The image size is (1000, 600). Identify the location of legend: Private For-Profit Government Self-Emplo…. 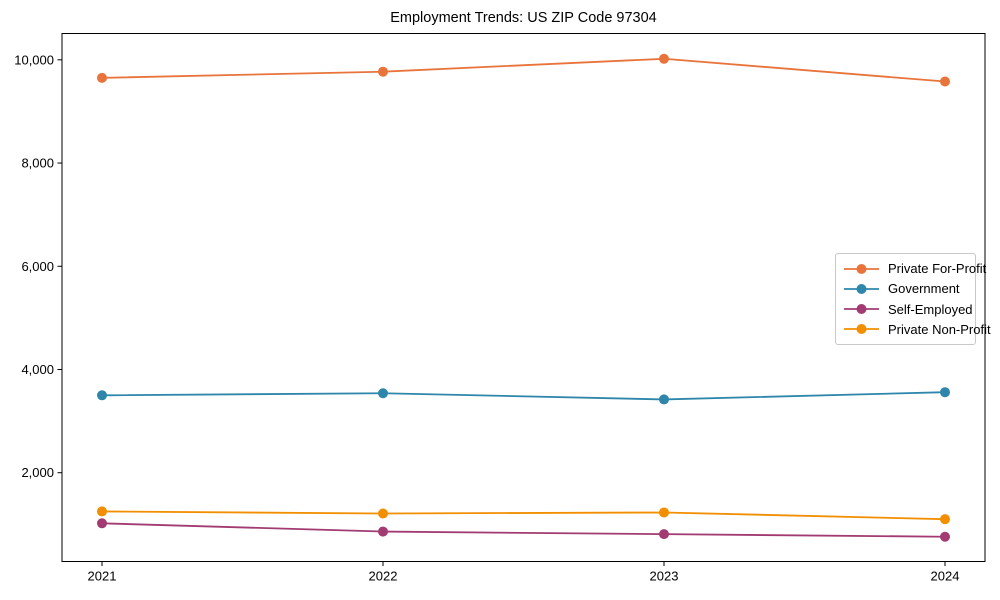
(913, 299).